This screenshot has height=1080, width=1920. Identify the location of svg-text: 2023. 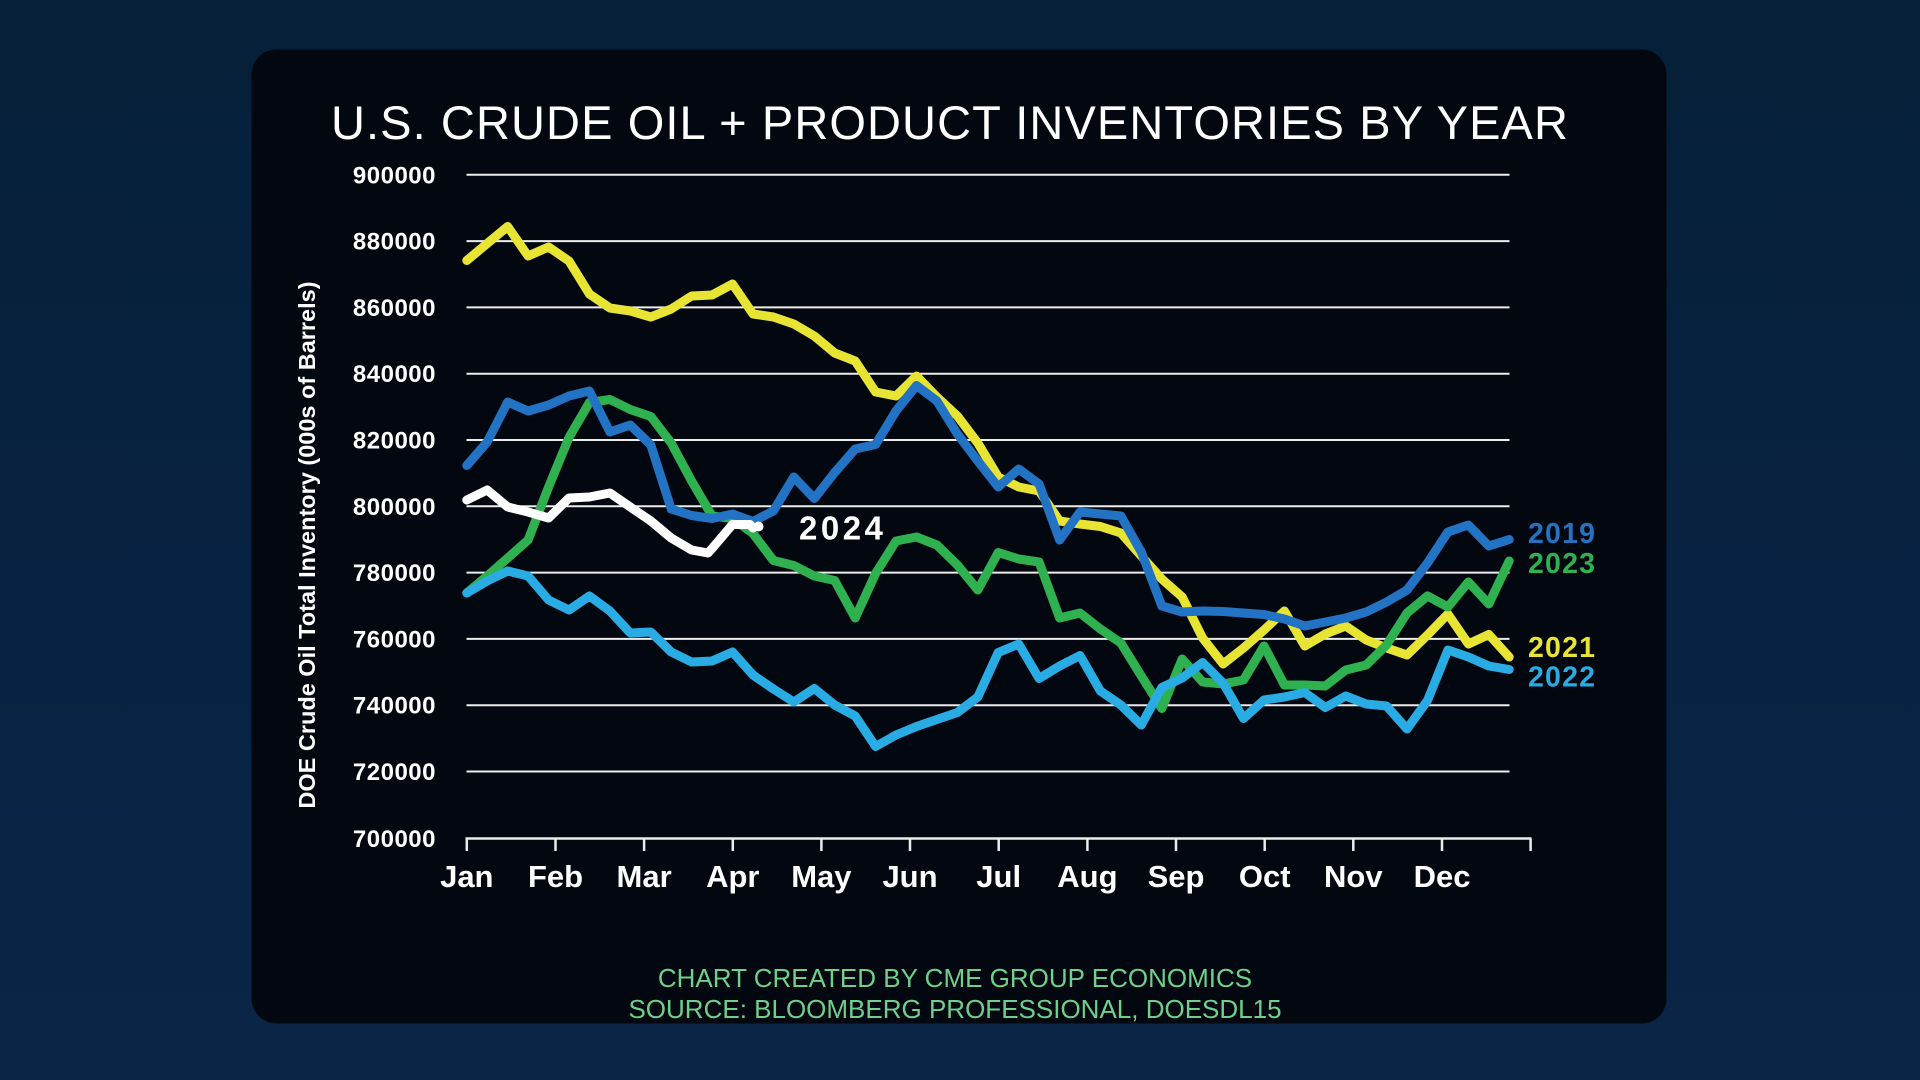
(1562, 564).